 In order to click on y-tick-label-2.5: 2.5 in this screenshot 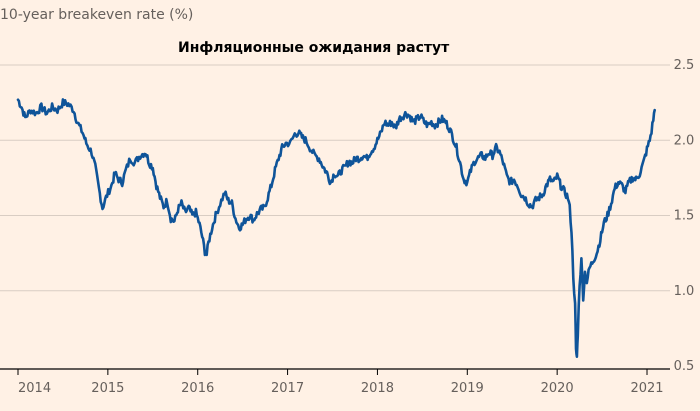, I will do `click(684, 65)`.